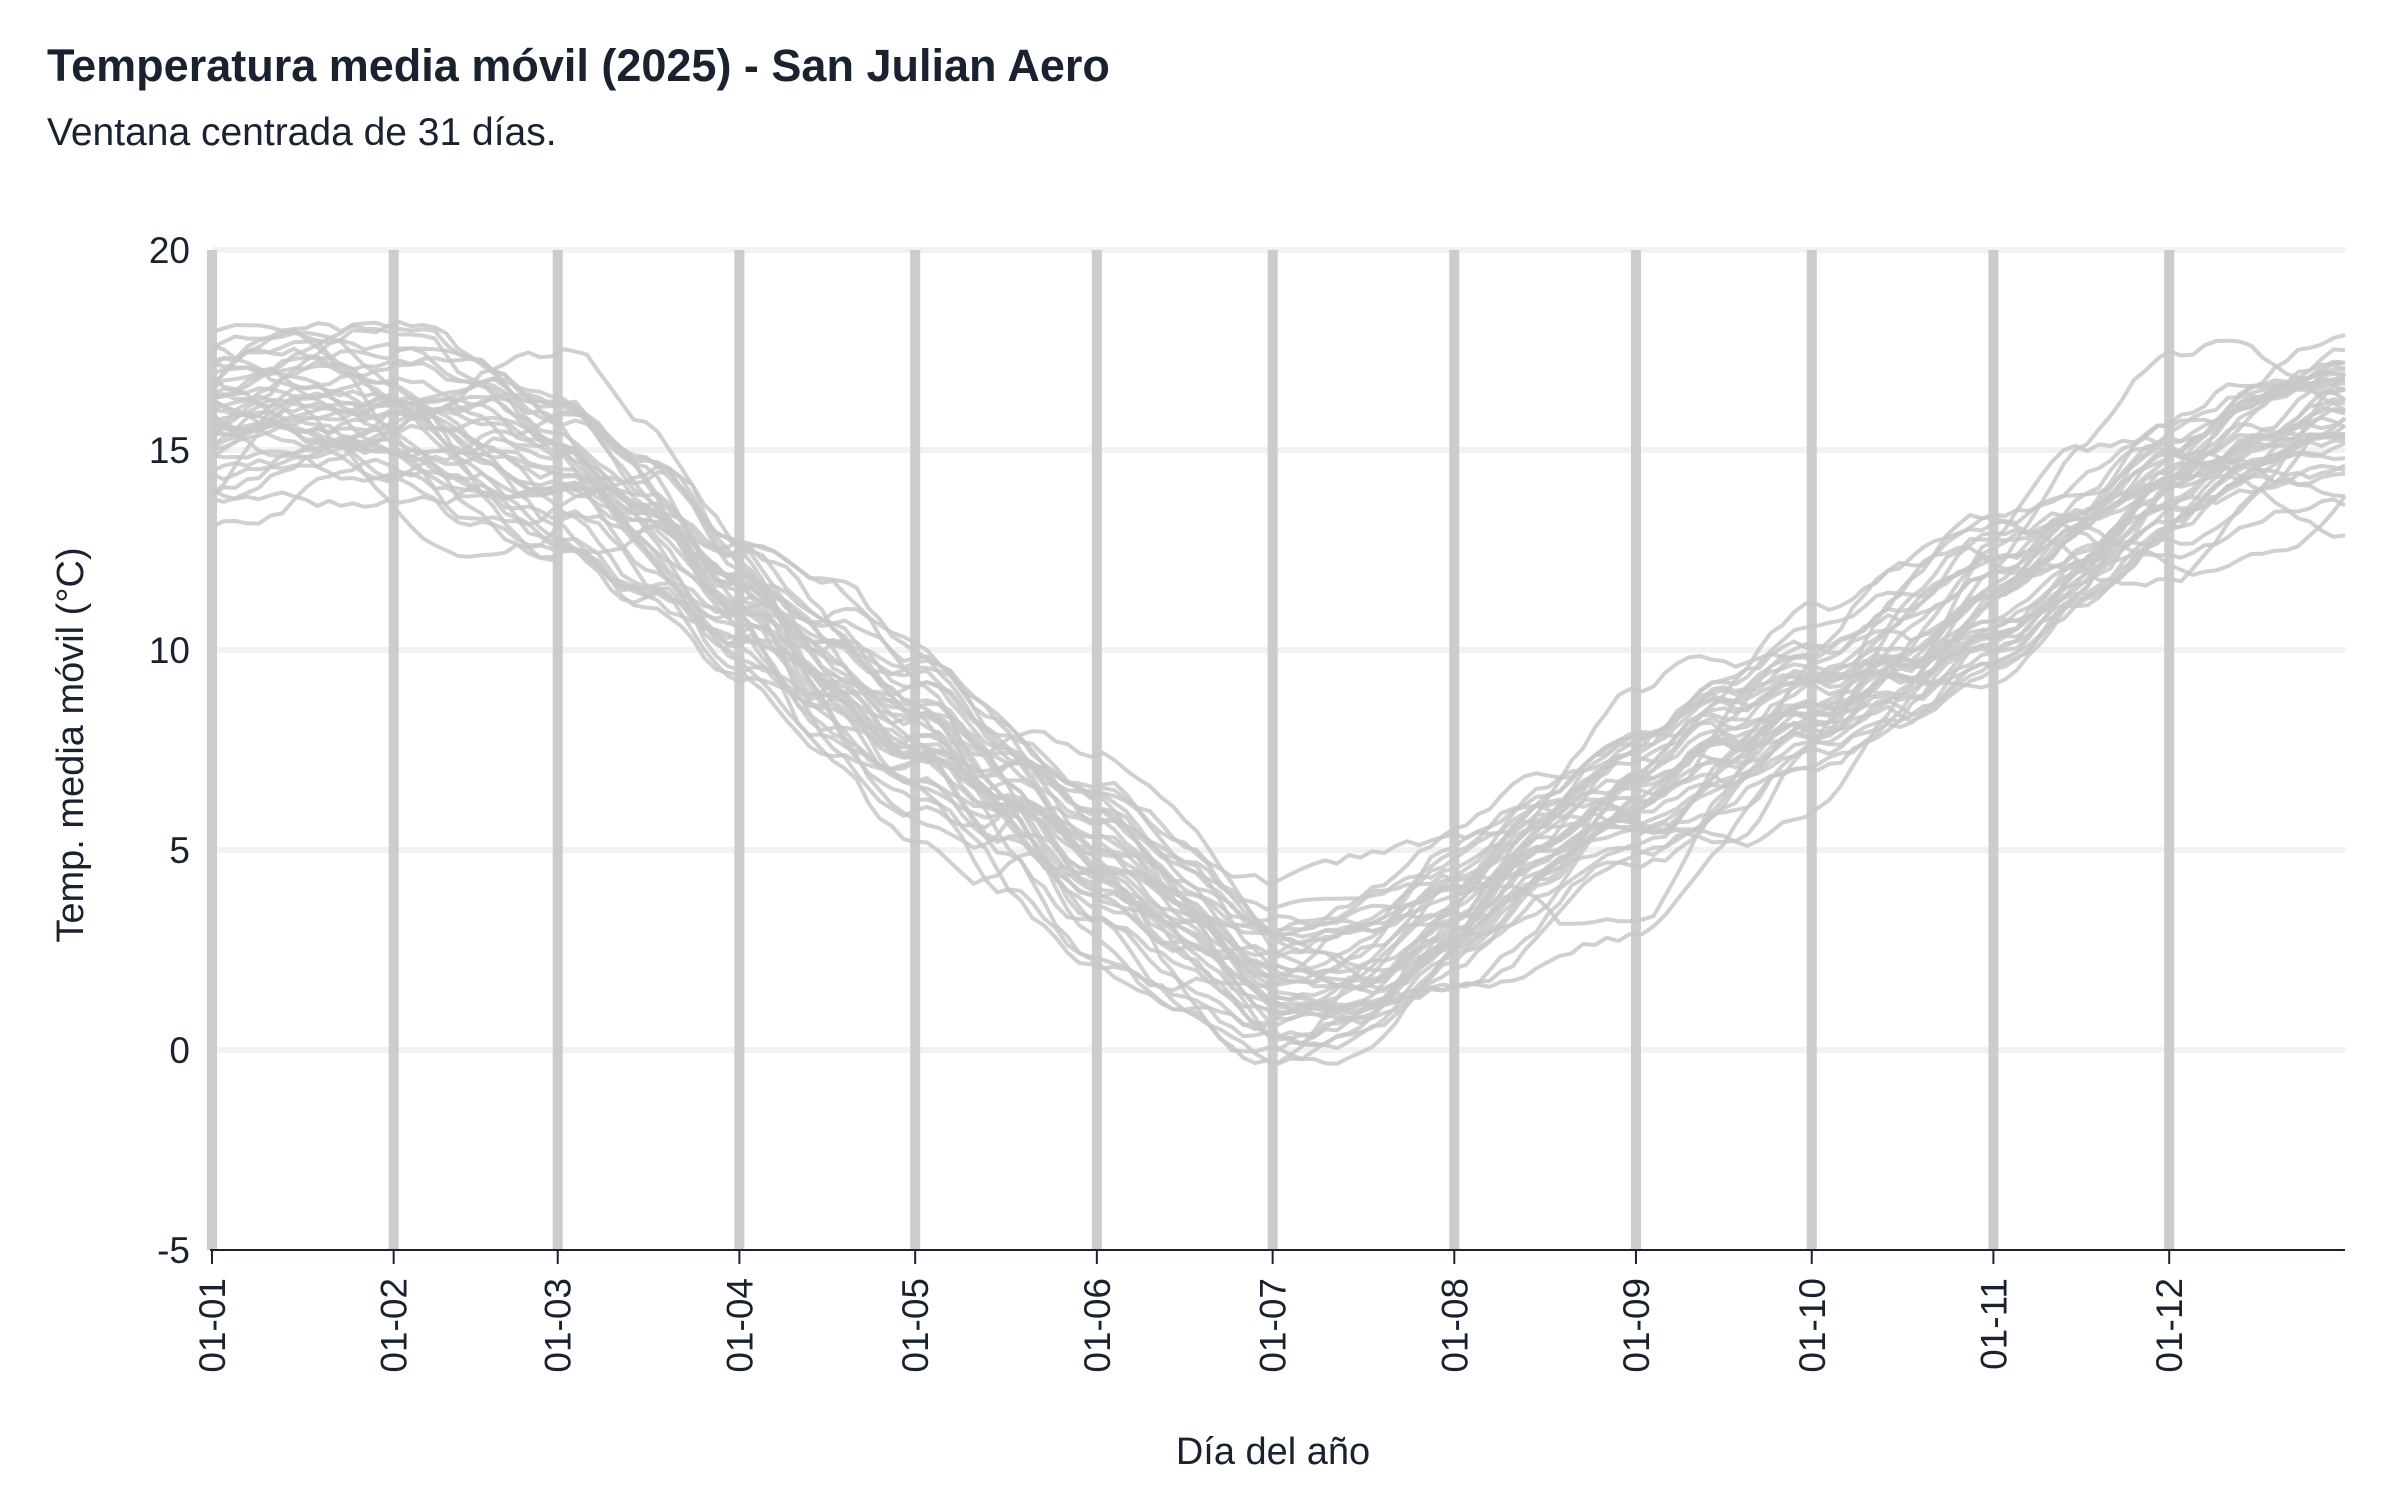 This screenshot has width=2400, height=1500. I want to click on x-tick-label: 01-04, so click(739, 1325).